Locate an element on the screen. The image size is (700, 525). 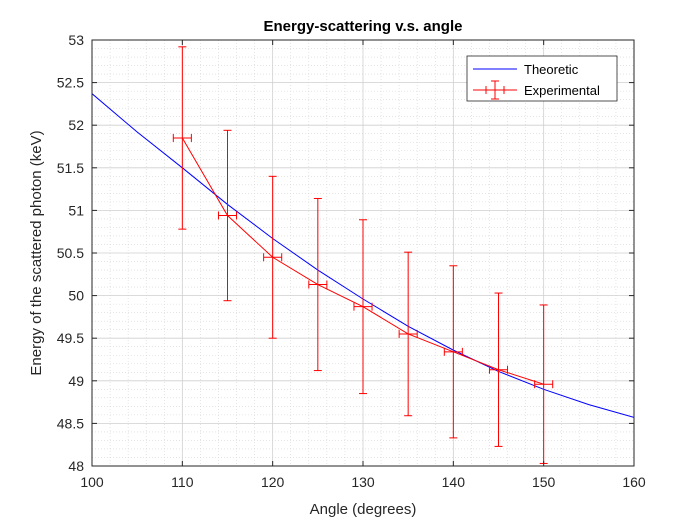
x-tick-label: 140 is located at coordinates (454, 482).